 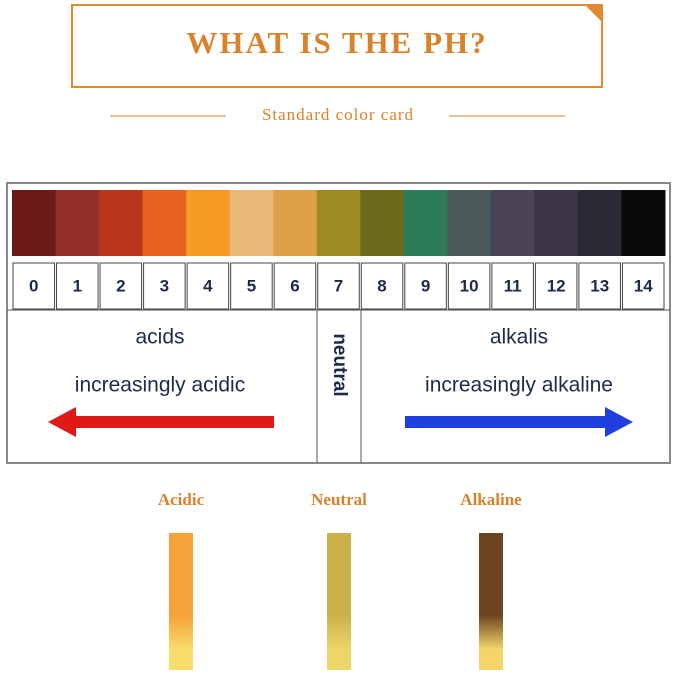 I want to click on acid-arrow, so click(x=161, y=422).